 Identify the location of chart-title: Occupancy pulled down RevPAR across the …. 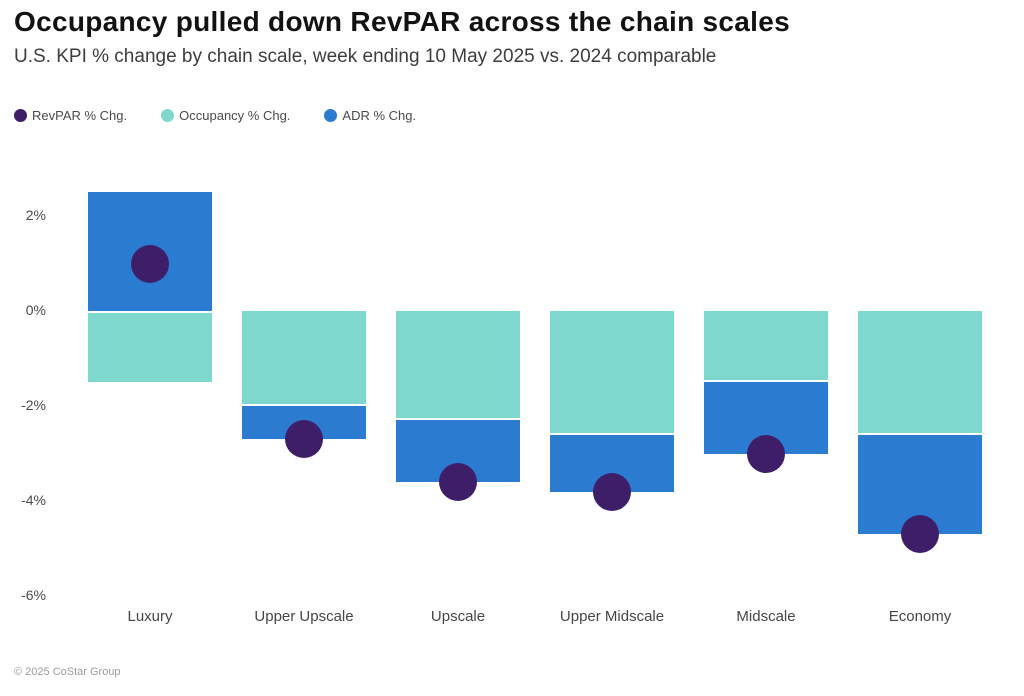
(402, 21).